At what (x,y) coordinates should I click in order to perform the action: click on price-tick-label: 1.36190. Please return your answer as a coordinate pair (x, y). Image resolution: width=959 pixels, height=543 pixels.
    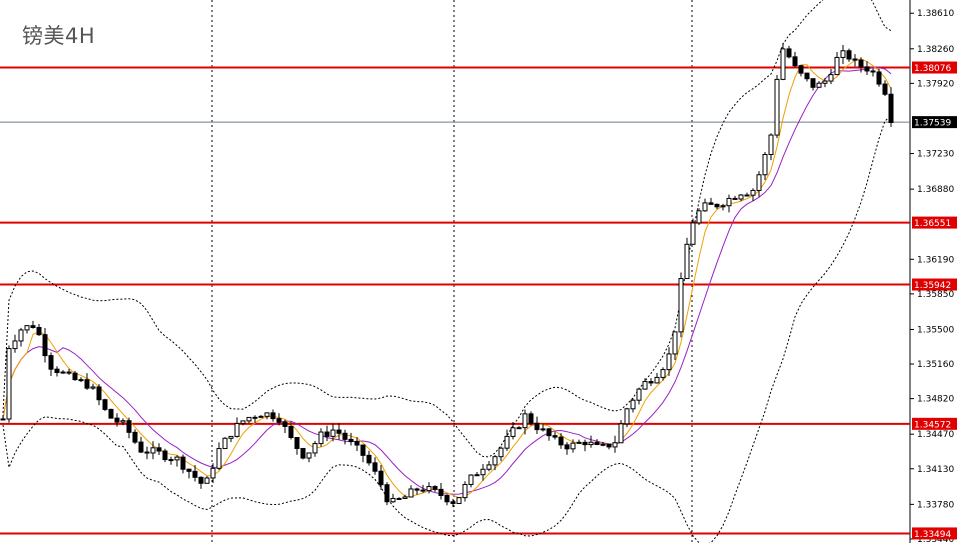
    Looking at the image, I should click on (935, 260).